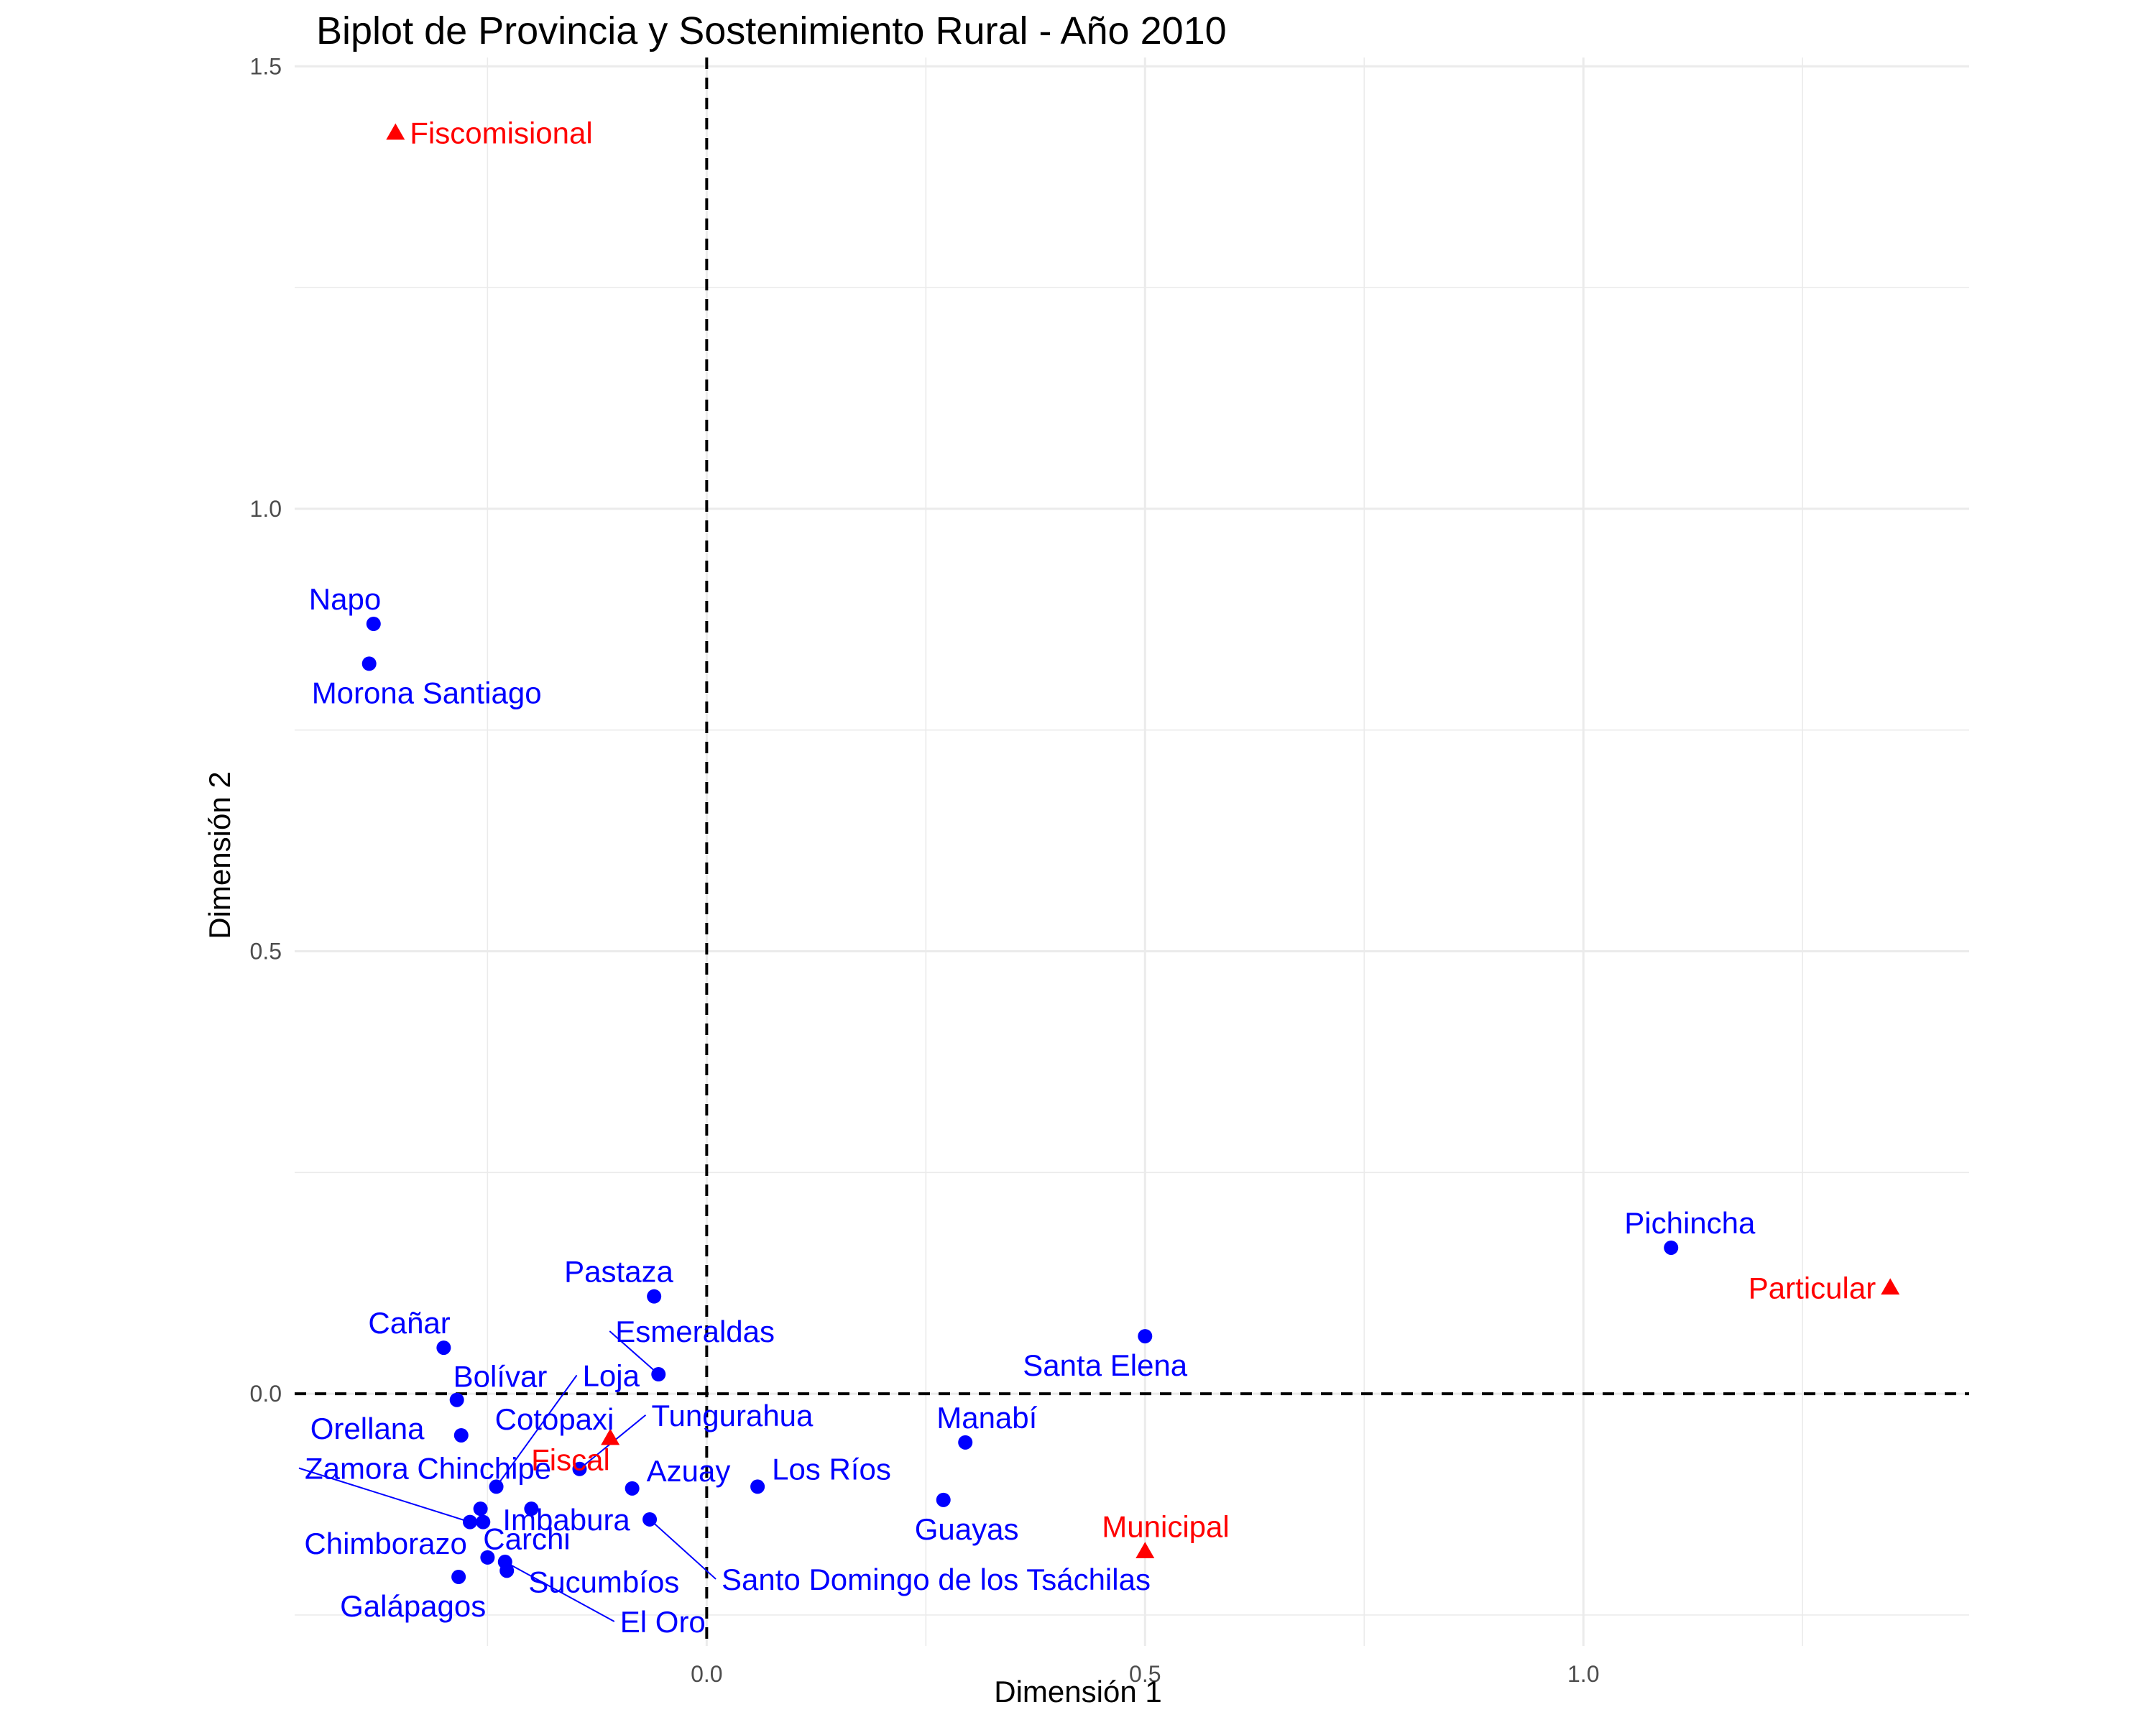 The height and width of the screenshot is (1725, 2156). What do you see at coordinates (611, 1375) in the screenshot?
I see `label-loja: Loja` at bounding box center [611, 1375].